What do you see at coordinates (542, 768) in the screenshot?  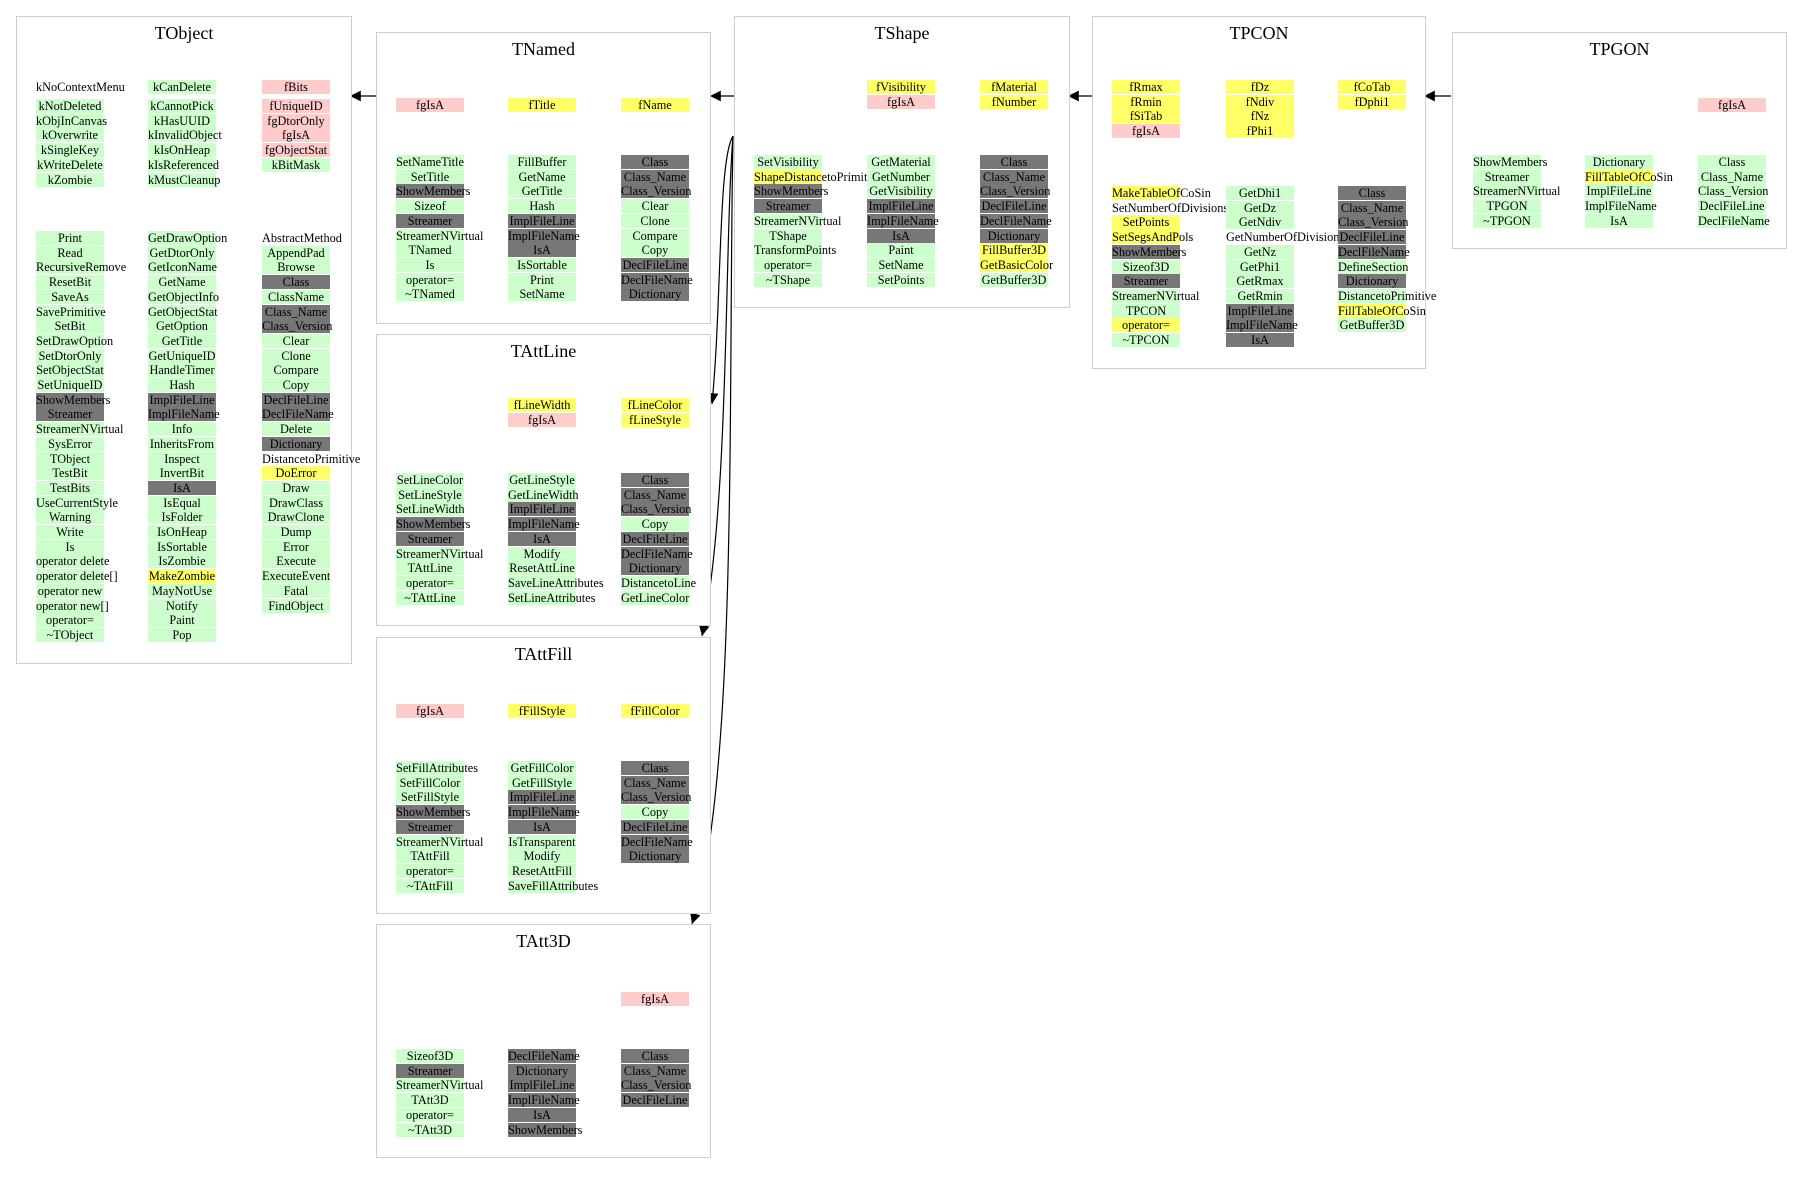 I see `member-getfillcolor: GetFillColor` at bounding box center [542, 768].